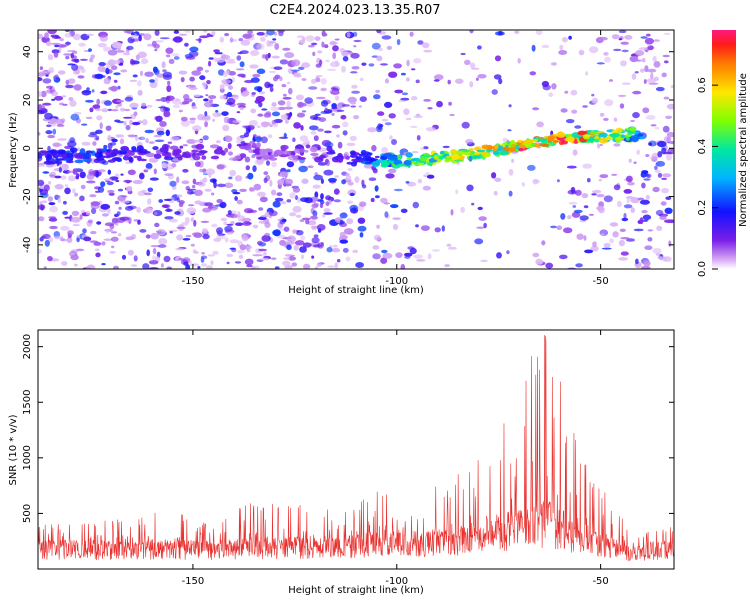 The width and height of the screenshot is (750, 600). Describe the element at coordinates (707, 177) in the screenshot. I see `colorbar-ticks: 0.0 0.2 0.4 0.6` at that location.